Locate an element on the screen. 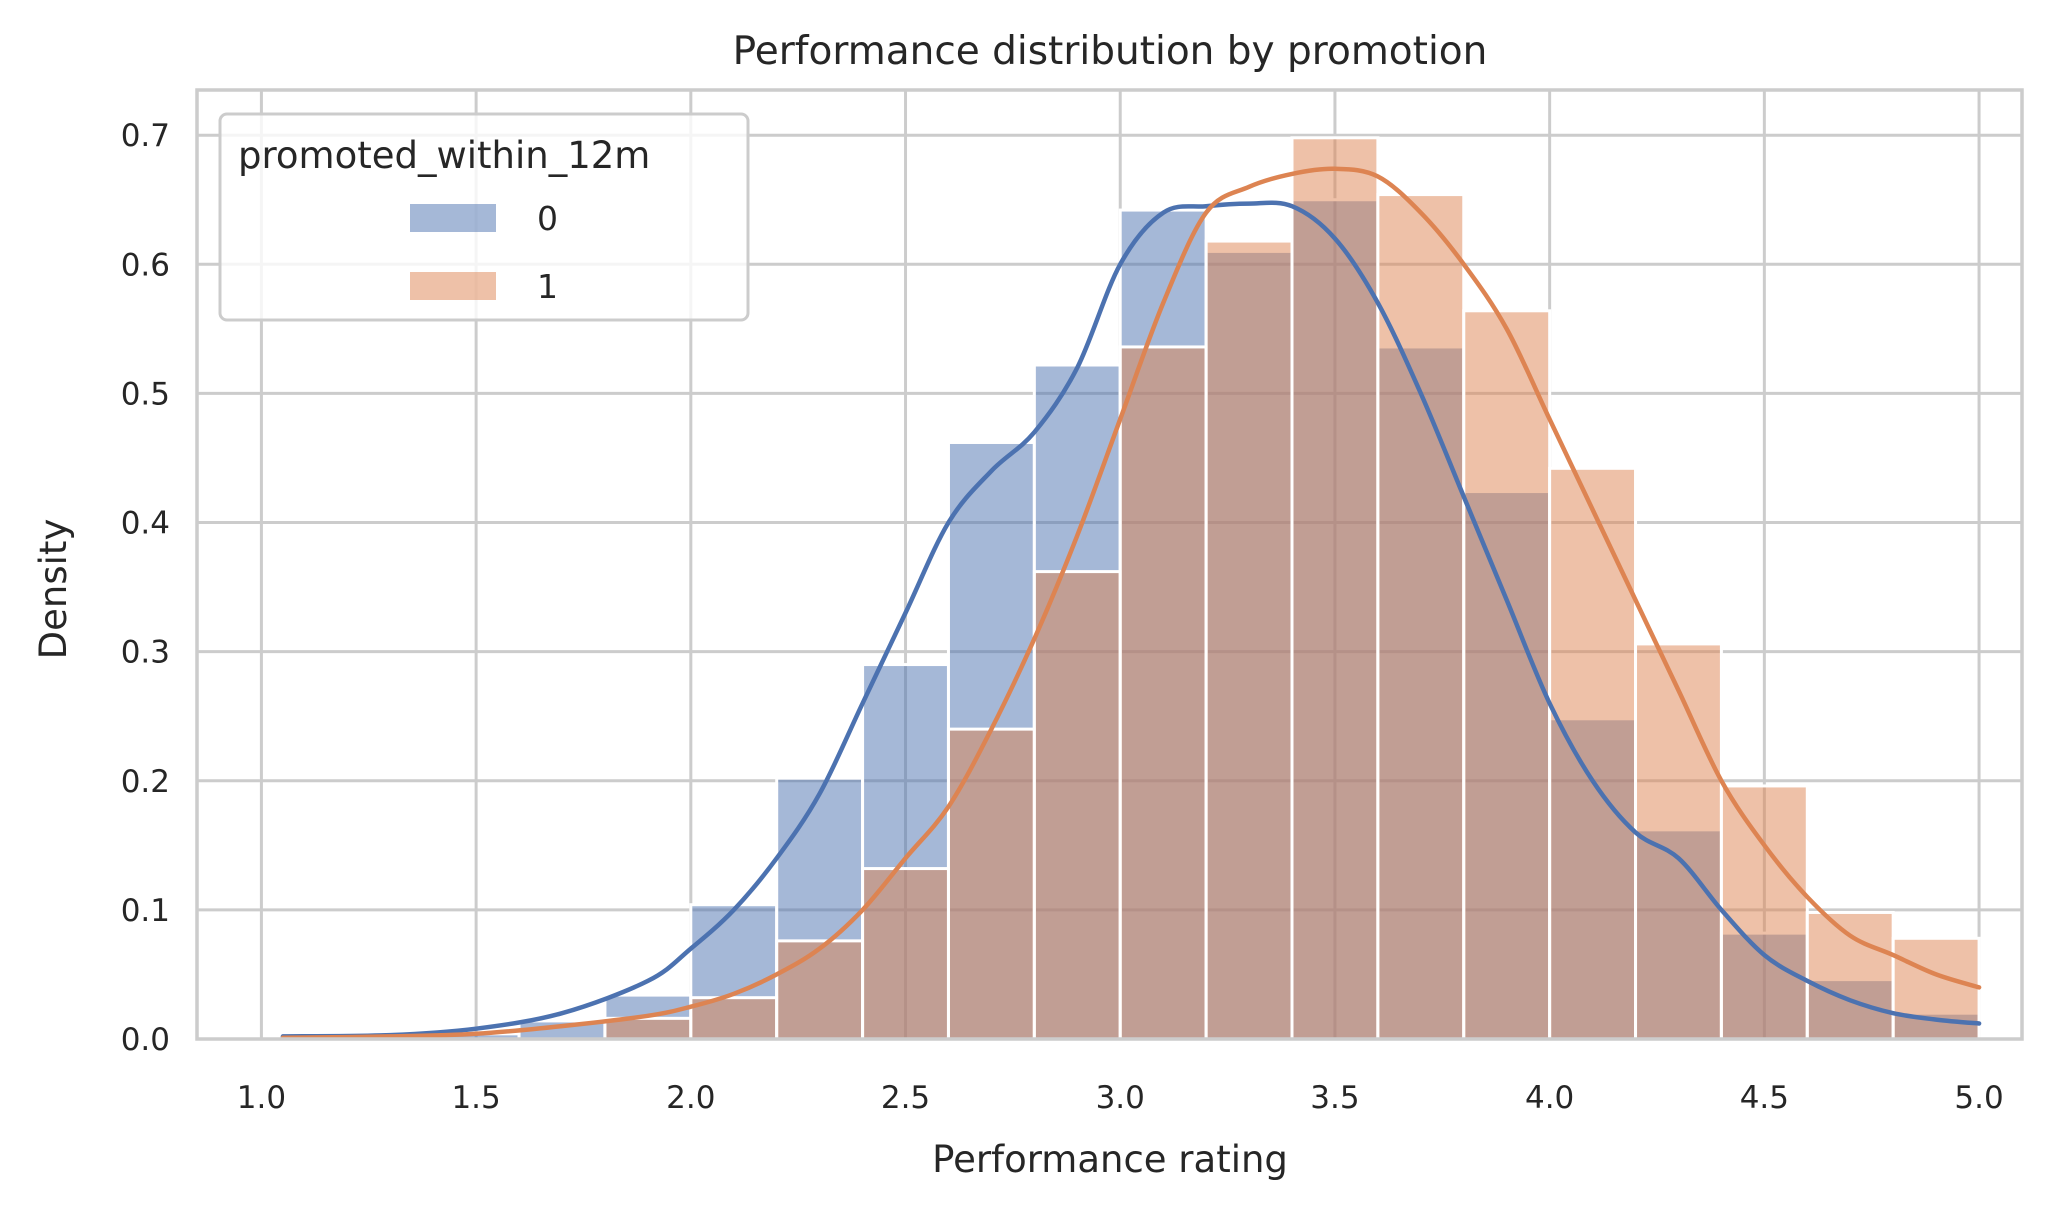 The width and height of the screenshot is (2053, 1217). legend-label-series-0: 0 is located at coordinates (547, 218).